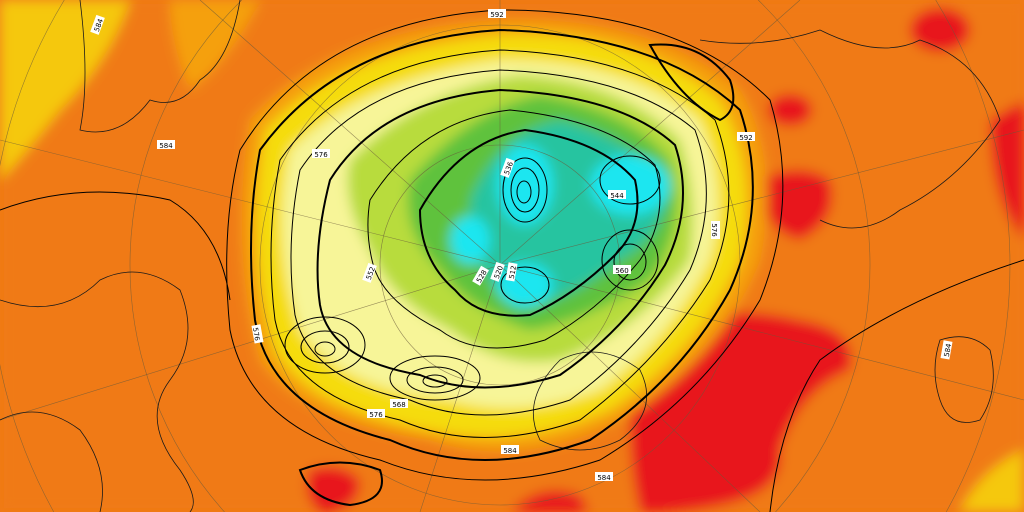 The height and width of the screenshot is (512, 1024). Describe the element at coordinates (796, 205) in the screenshot. I see `field-red-east` at that location.